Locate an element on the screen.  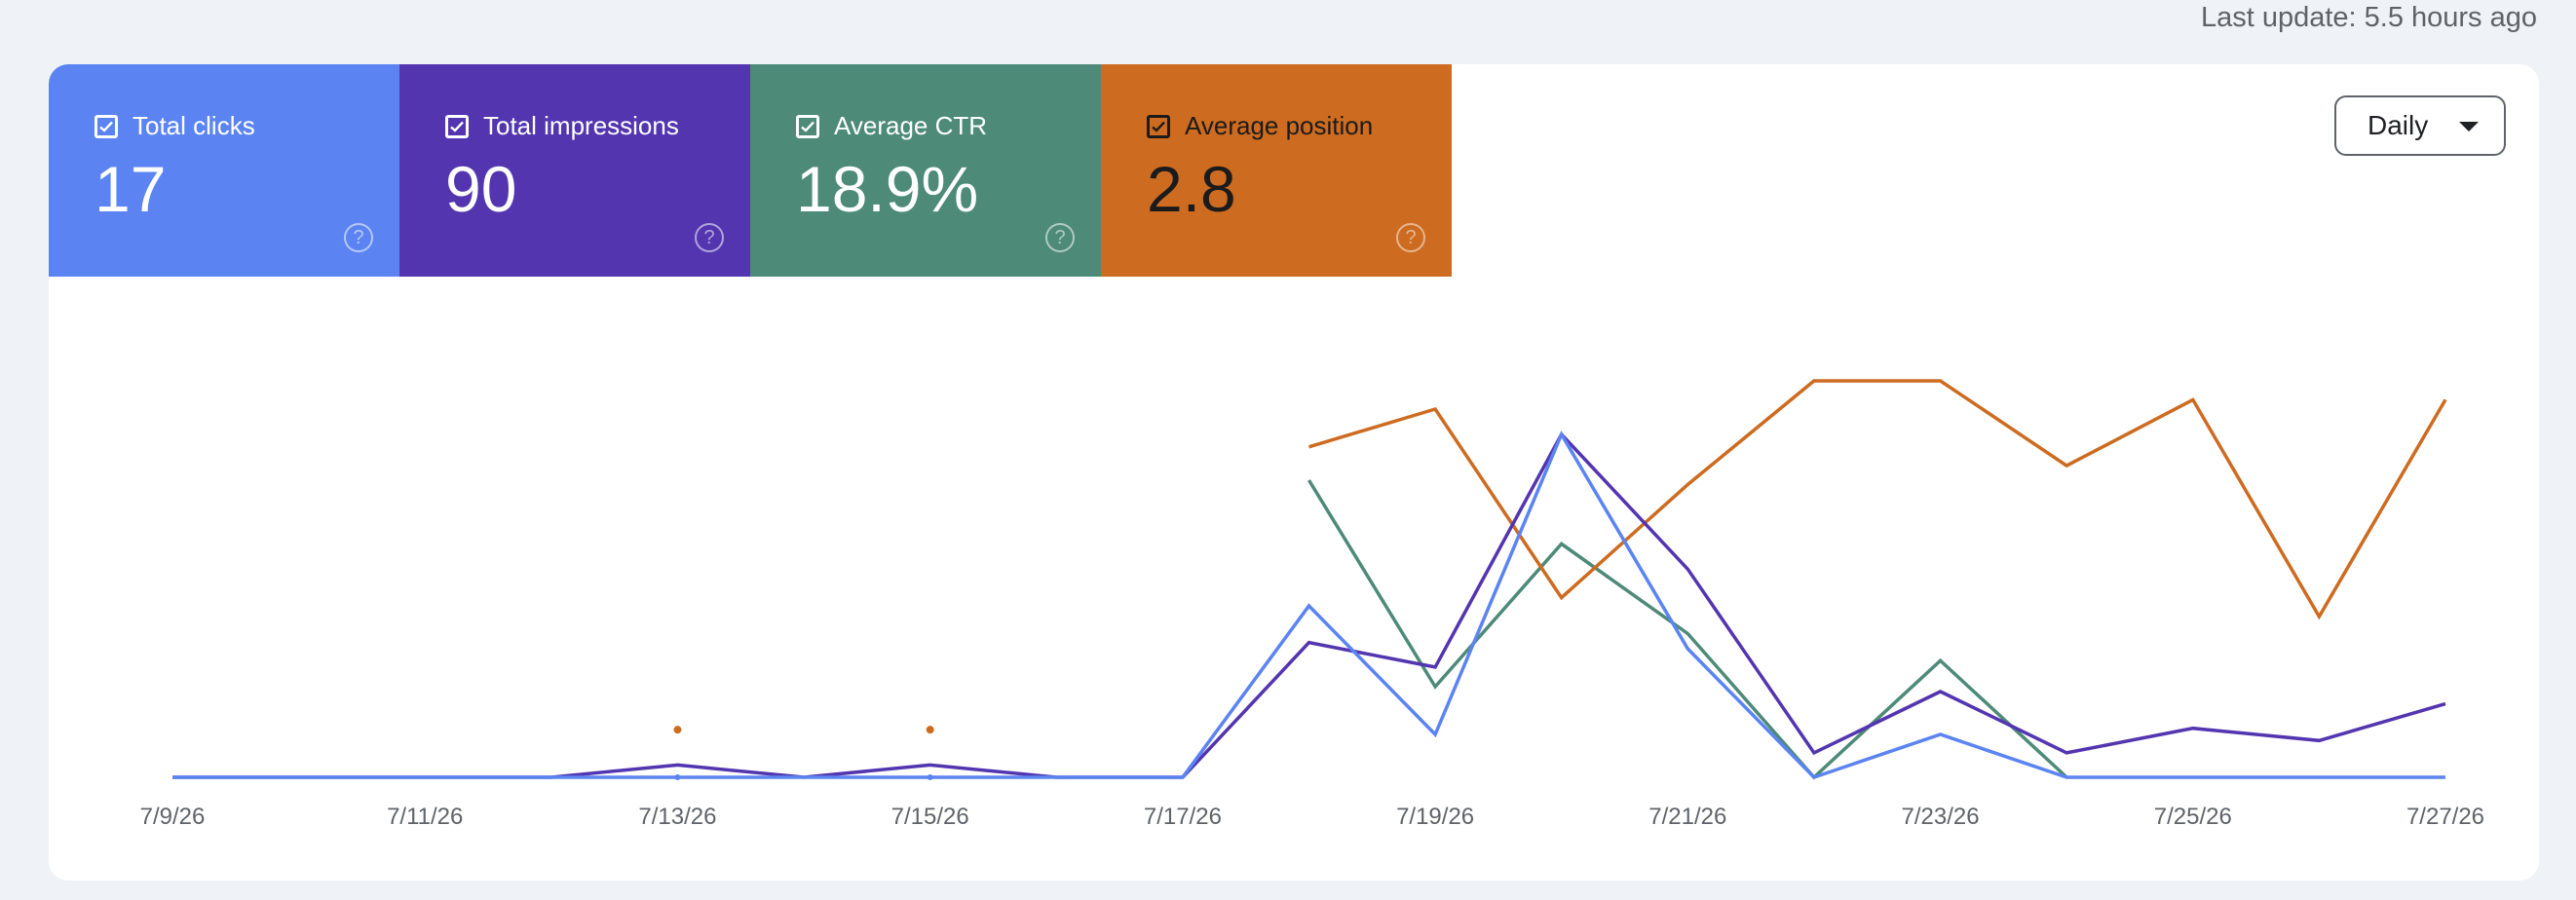
metric-value: 90 is located at coordinates (481, 189).